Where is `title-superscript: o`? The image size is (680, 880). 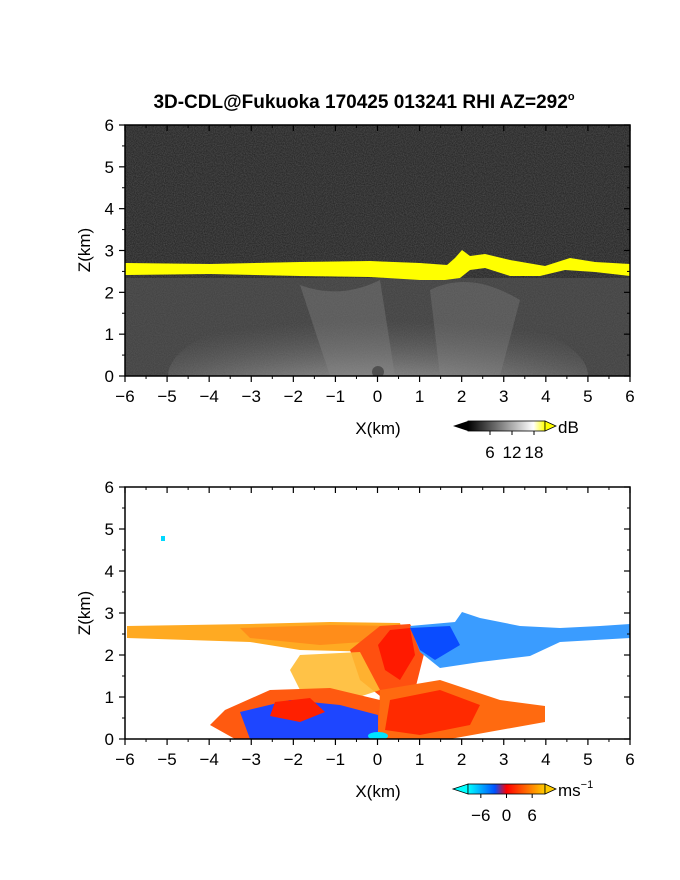 title-superscript: o is located at coordinates (571, 97).